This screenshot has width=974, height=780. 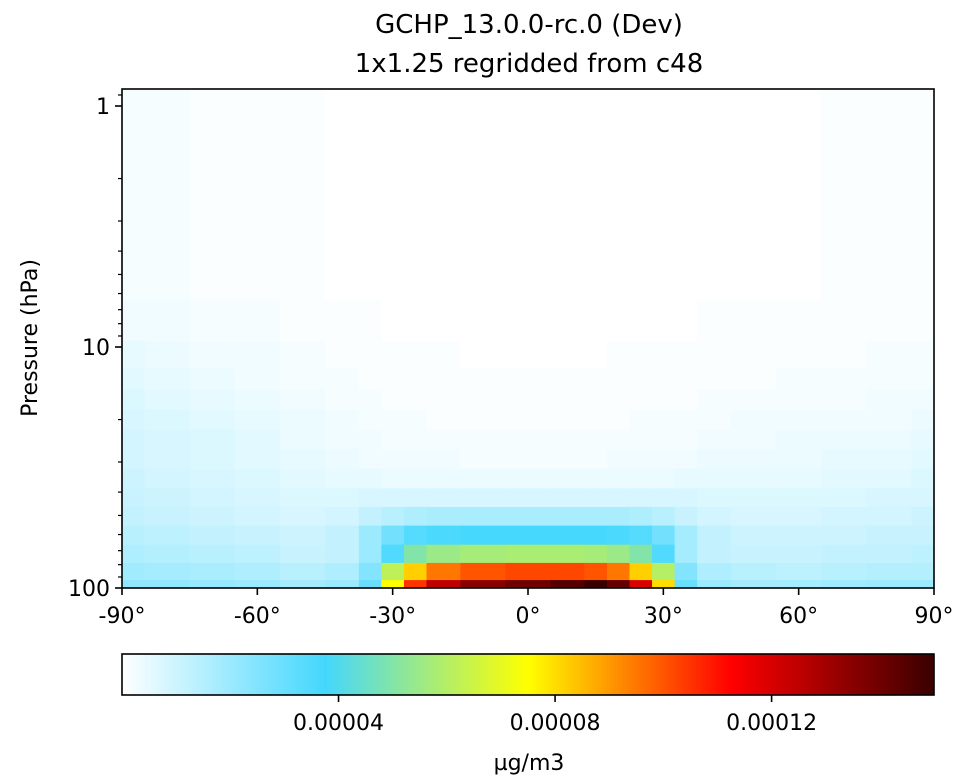 What do you see at coordinates (529, 763) in the screenshot?
I see `colorbar-label: µg/m3` at bounding box center [529, 763].